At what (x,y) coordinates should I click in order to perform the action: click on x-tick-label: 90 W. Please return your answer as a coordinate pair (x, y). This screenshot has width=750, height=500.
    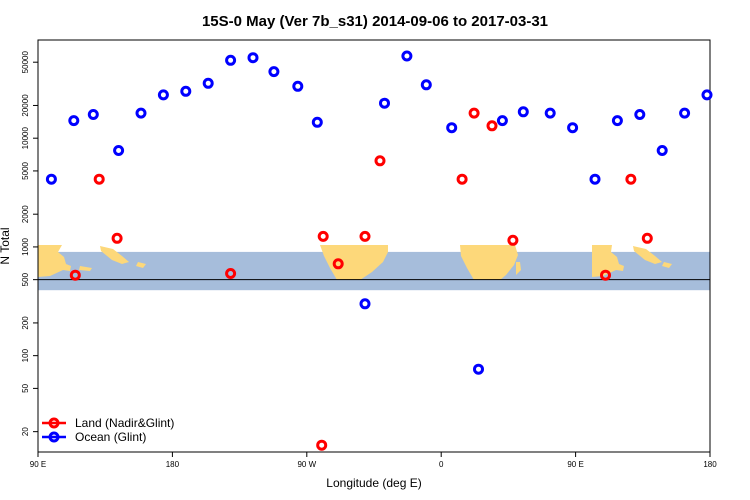
    Looking at the image, I should click on (306, 464).